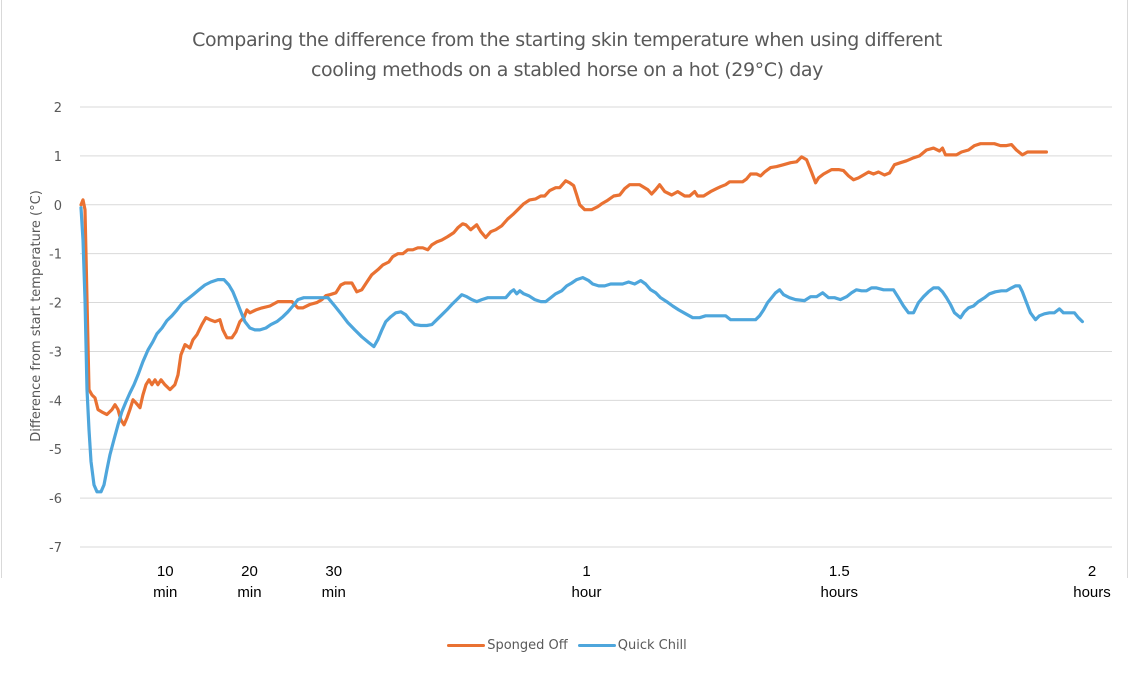 This screenshot has height=698, width=1134. Describe the element at coordinates (249, 582) in the screenshot. I see `x-tick-label: 20 min` at that location.